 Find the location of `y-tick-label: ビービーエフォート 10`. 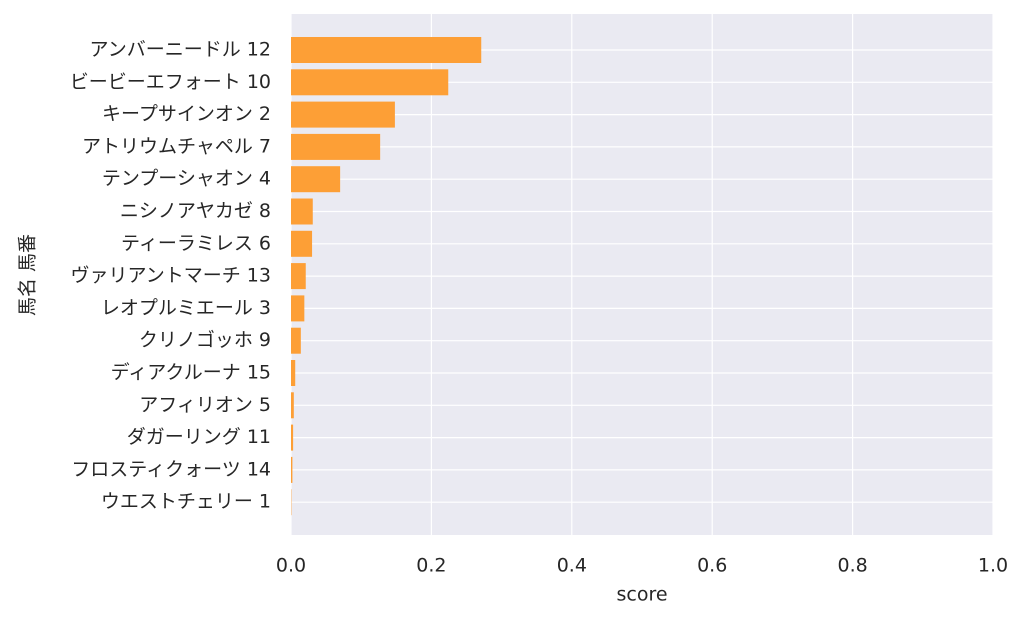

y-tick-label: ビービーエフォート 10 is located at coordinates (170, 82).